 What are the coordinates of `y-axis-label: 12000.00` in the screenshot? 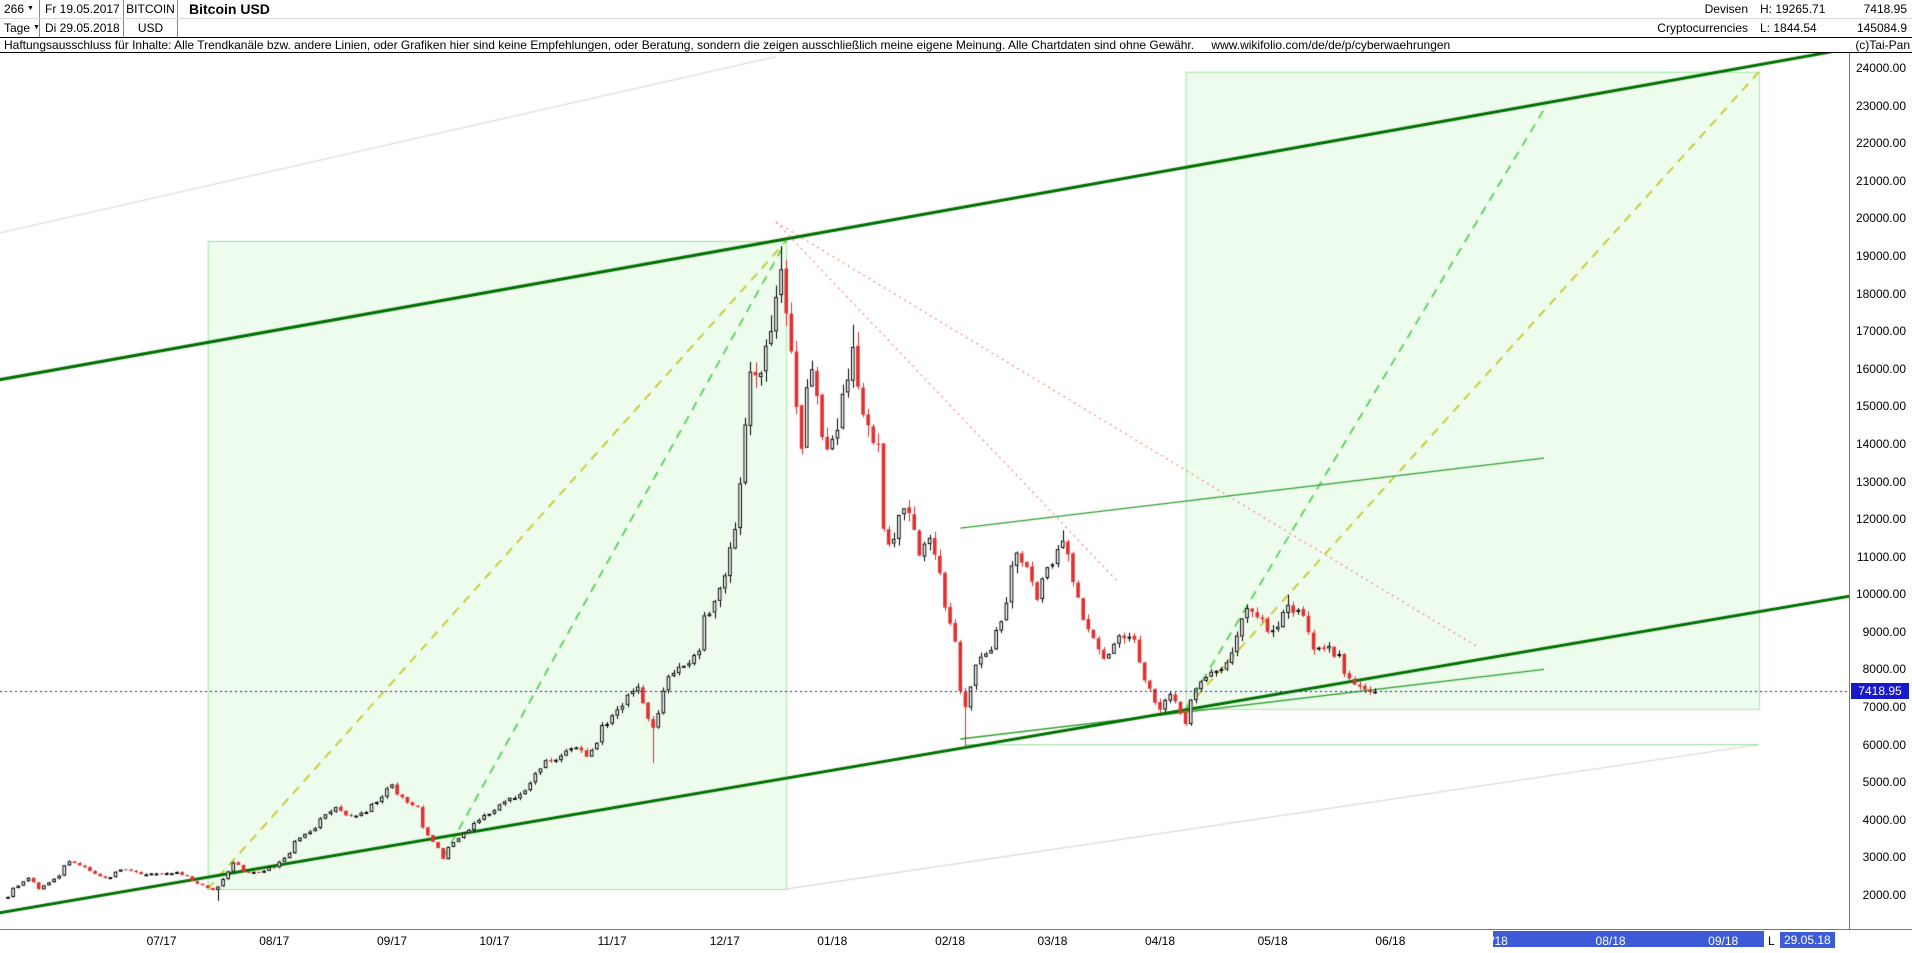 It's located at (1880, 519).